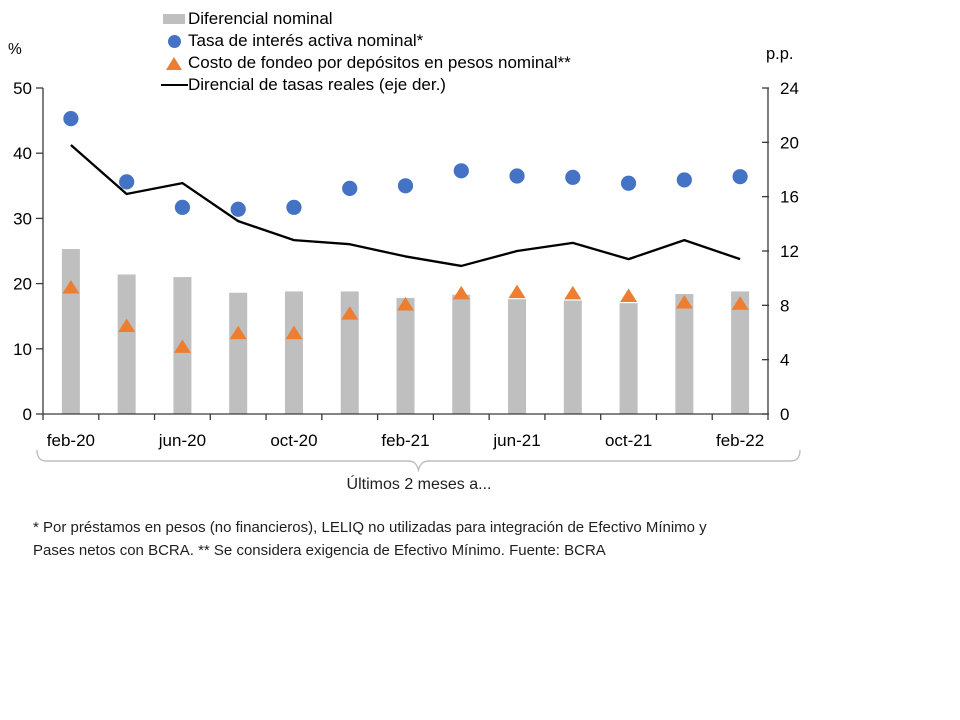  I want to click on right-axis-tick-label: 0, so click(784, 414).